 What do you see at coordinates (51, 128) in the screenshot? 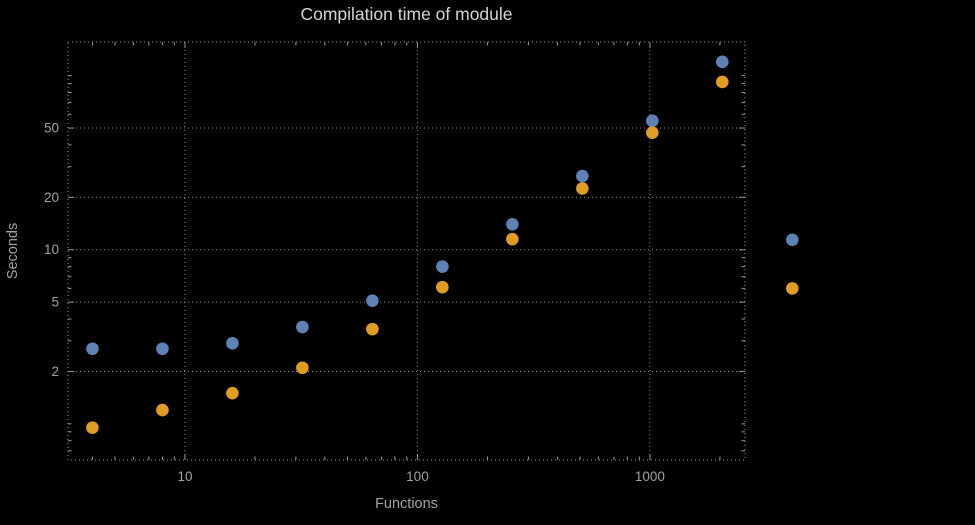
I see `y-tick-label: 50` at bounding box center [51, 128].